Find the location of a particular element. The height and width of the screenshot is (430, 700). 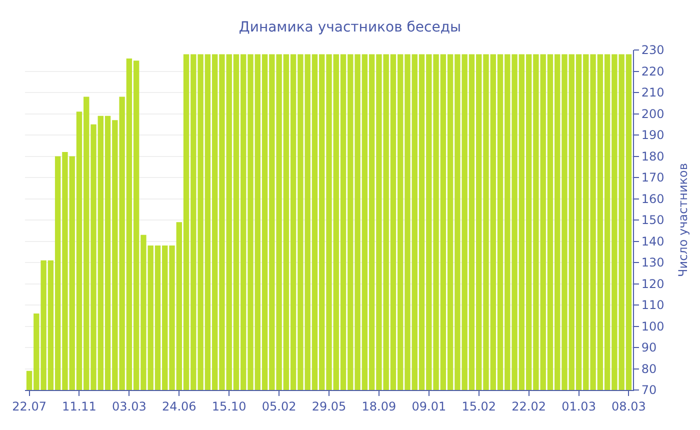

y-tick-label: 120 is located at coordinates (652, 283).